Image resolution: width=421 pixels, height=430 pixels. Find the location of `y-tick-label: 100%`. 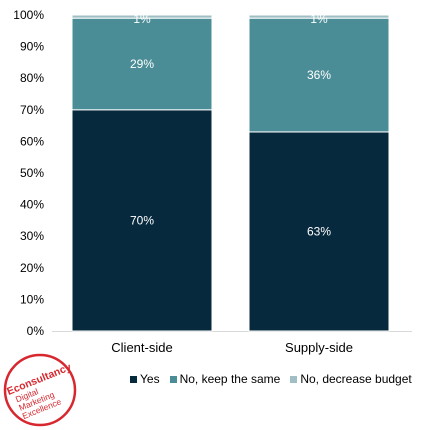

y-tick-label: 100% is located at coordinates (28, 15).